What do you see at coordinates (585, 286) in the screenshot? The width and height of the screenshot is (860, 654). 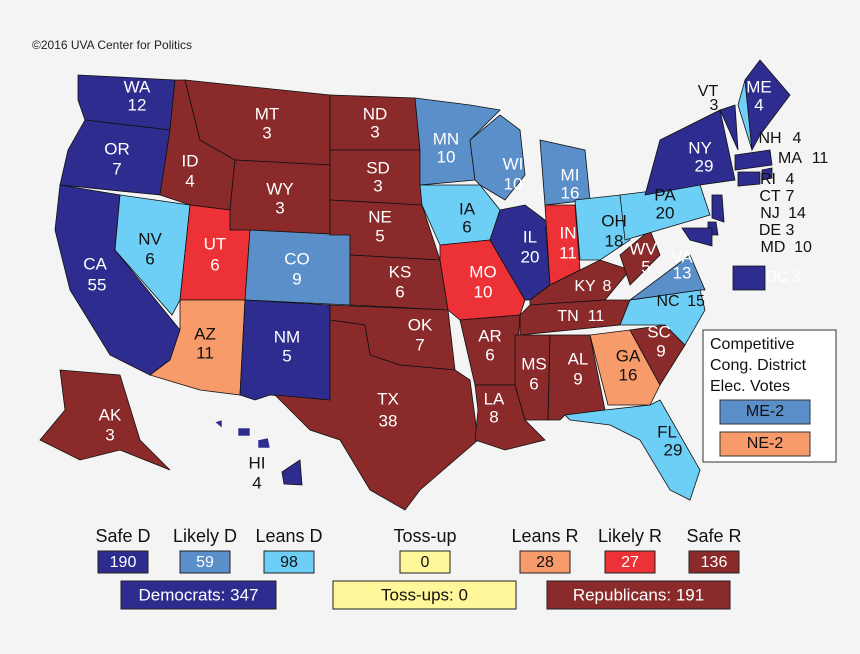 I see `state-abbr: KY` at bounding box center [585, 286].